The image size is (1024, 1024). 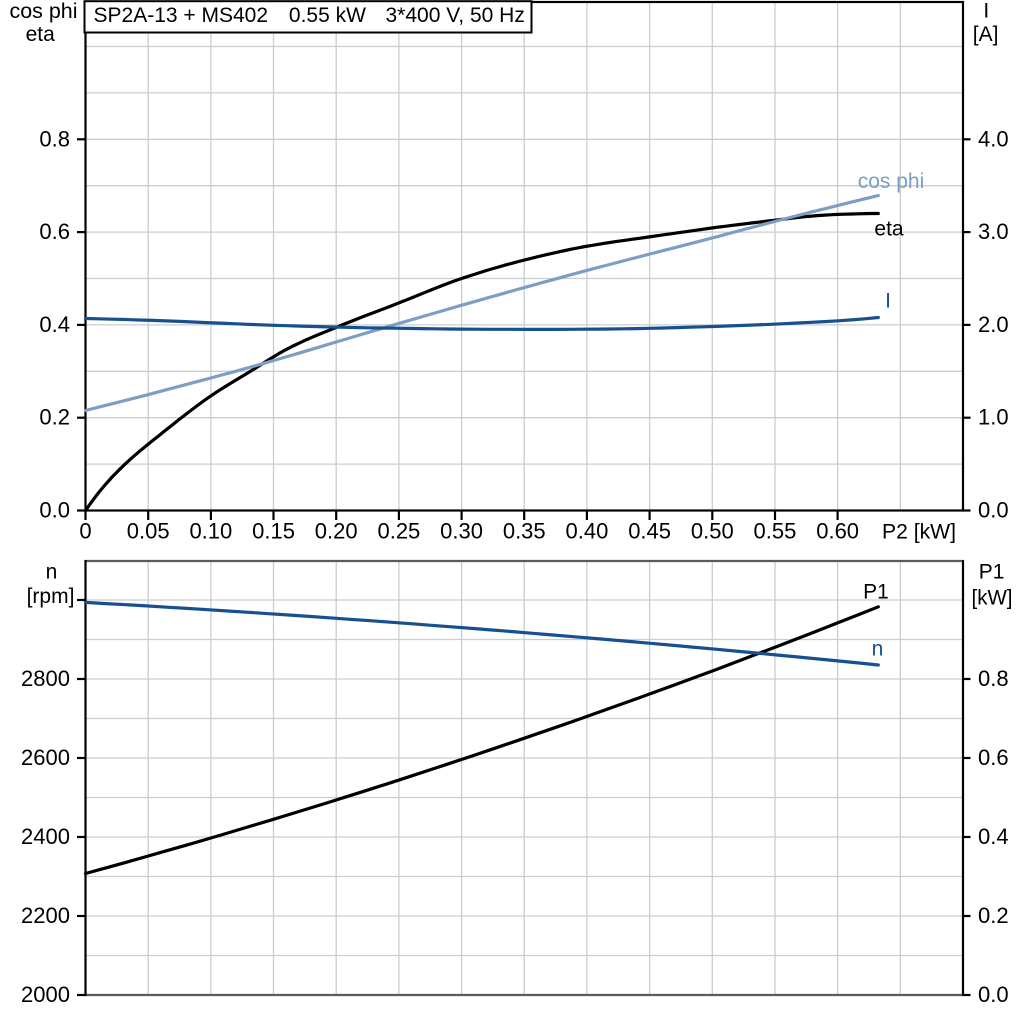 What do you see at coordinates (210, 530) in the screenshot?
I see `svg-text: 0.10` at bounding box center [210, 530].